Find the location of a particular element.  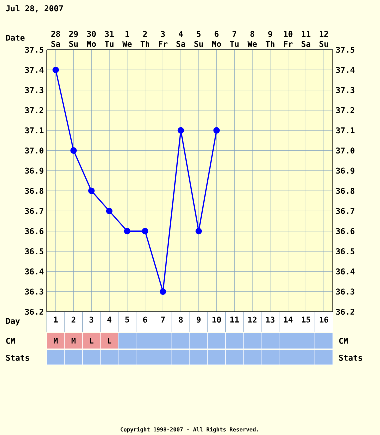

x2-tick-label: 6 is located at coordinates (145, 319).